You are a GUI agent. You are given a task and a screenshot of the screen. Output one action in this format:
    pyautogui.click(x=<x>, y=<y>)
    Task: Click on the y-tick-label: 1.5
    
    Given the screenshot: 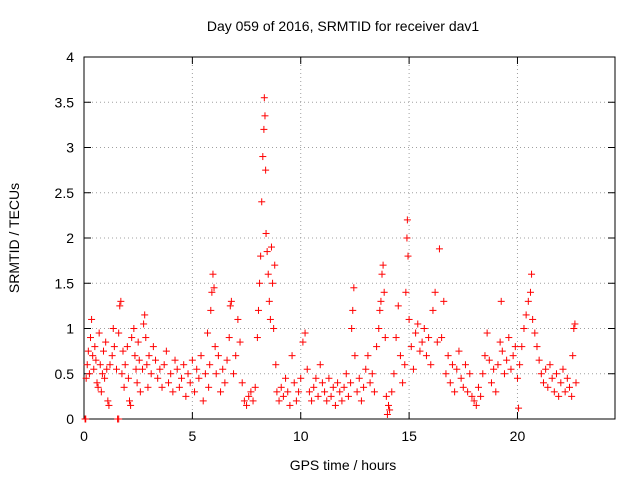 What is the action you would take?
    pyautogui.click(x=65, y=283)
    